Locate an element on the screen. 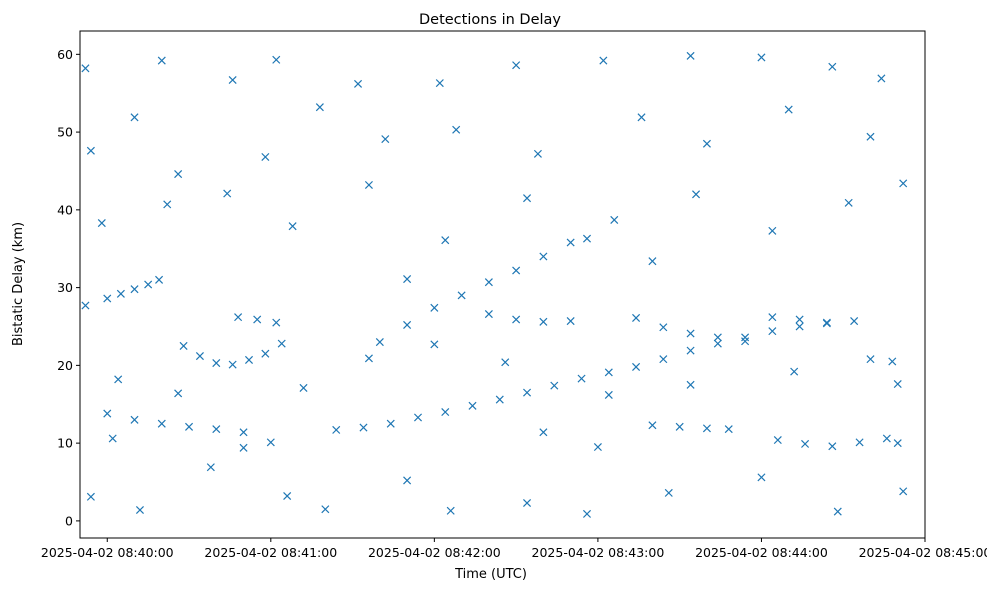 This screenshot has height=590, width=987. chart-title: Detections in Delay is located at coordinates (490, 20).